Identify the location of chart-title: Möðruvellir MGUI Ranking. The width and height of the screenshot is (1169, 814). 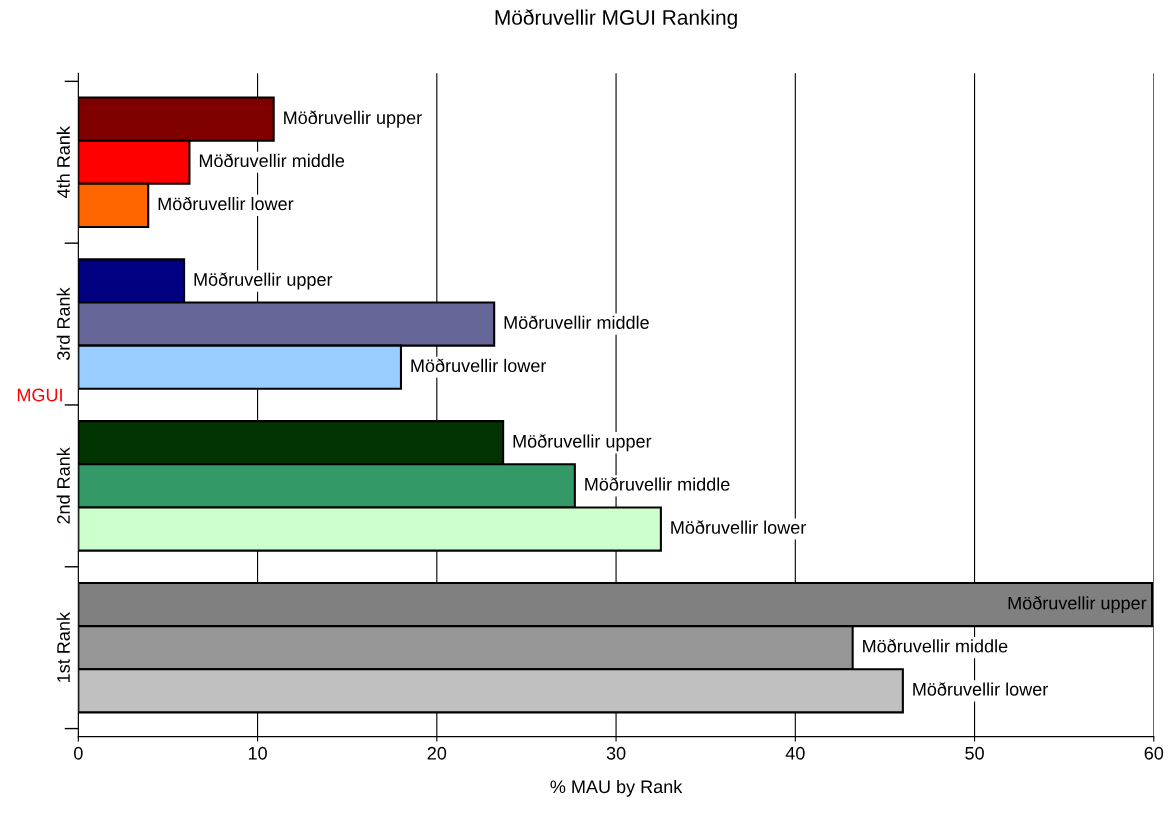
(616, 19).